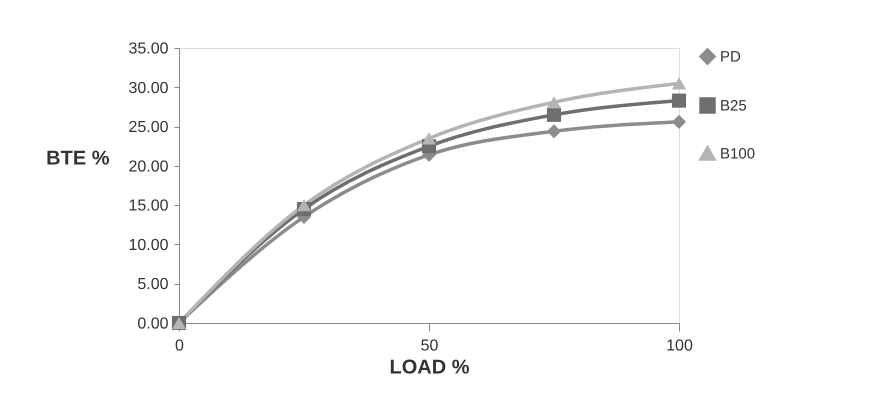 This screenshot has height=409, width=882. What do you see at coordinates (148, 206) in the screenshot?
I see `y-tick-label: 15.00` at bounding box center [148, 206].